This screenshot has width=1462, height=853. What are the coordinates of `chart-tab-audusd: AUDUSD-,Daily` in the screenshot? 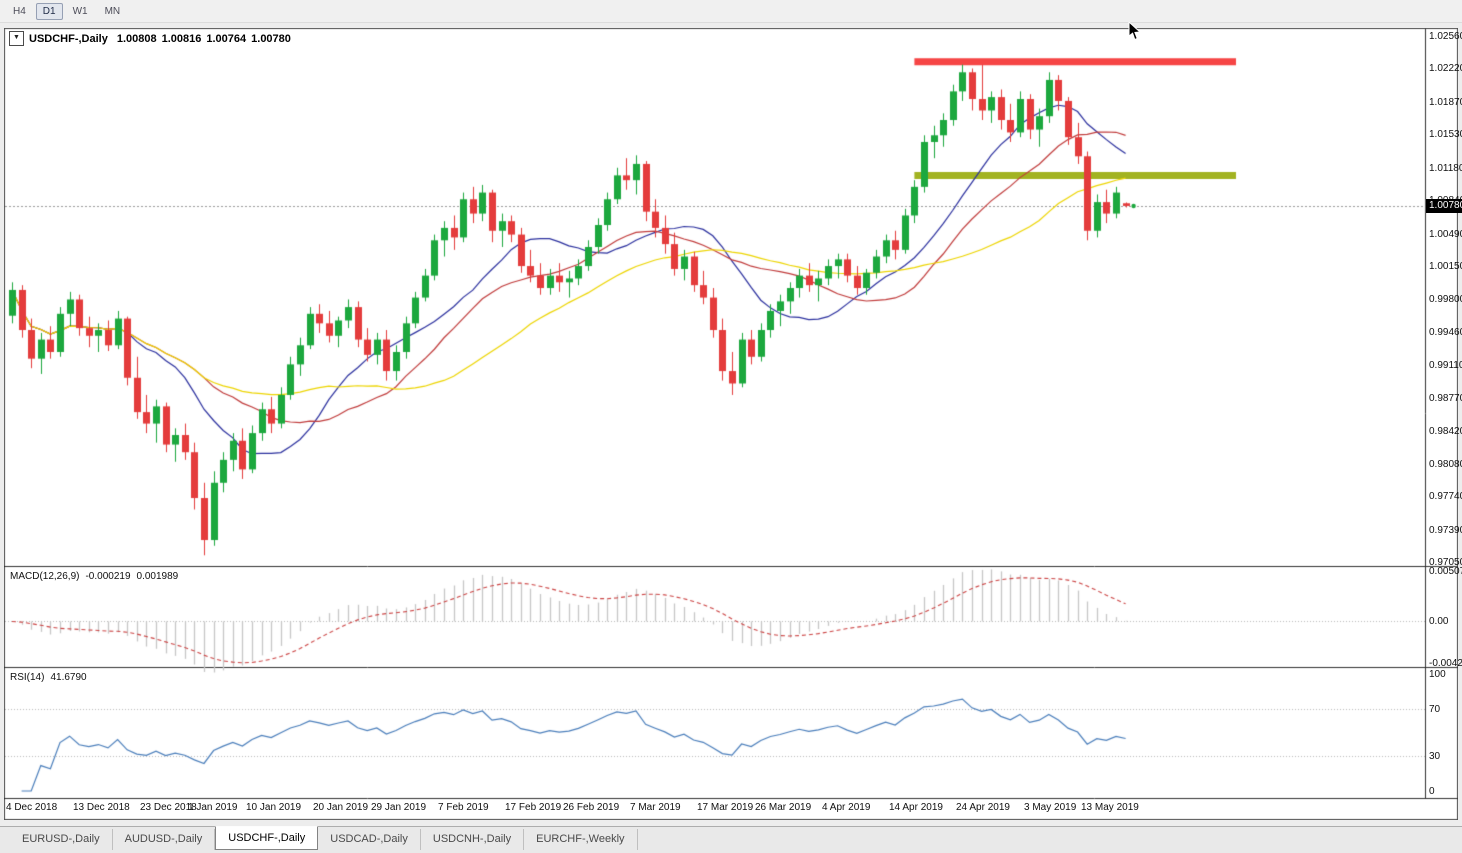 It's located at (164, 839).